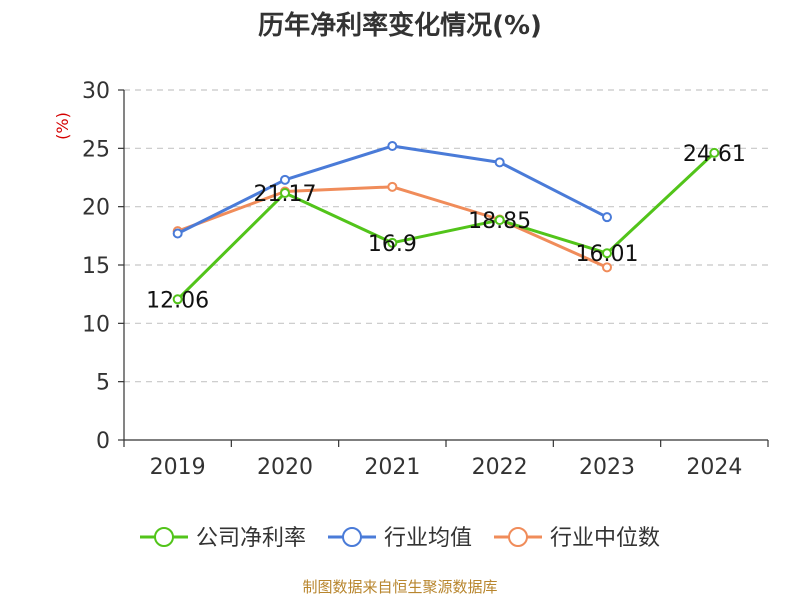 The image size is (800, 600). What do you see at coordinates (96, 266) in the screenshot?
I see `y-tick-label: 15` at bounding box center [96, 266].